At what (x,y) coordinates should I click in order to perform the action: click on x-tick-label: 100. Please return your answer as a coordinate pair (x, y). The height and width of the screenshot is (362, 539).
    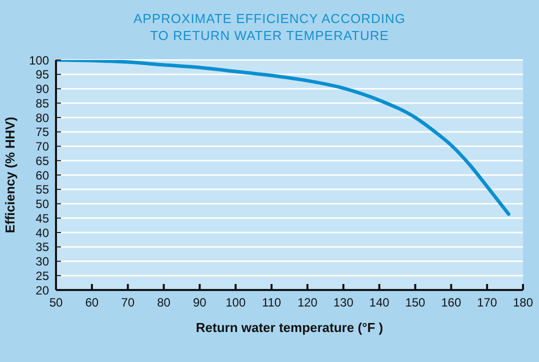
    Looking at the image, I should click on (236, 303).